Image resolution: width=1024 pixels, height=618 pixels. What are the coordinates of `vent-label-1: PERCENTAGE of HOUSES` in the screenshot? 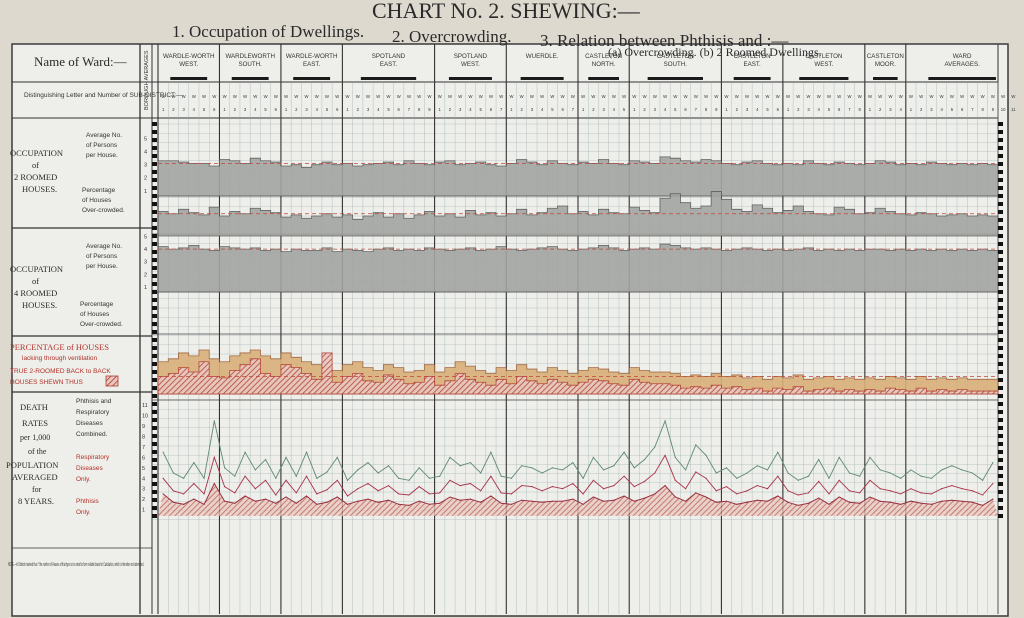 It's located at (59, 347).